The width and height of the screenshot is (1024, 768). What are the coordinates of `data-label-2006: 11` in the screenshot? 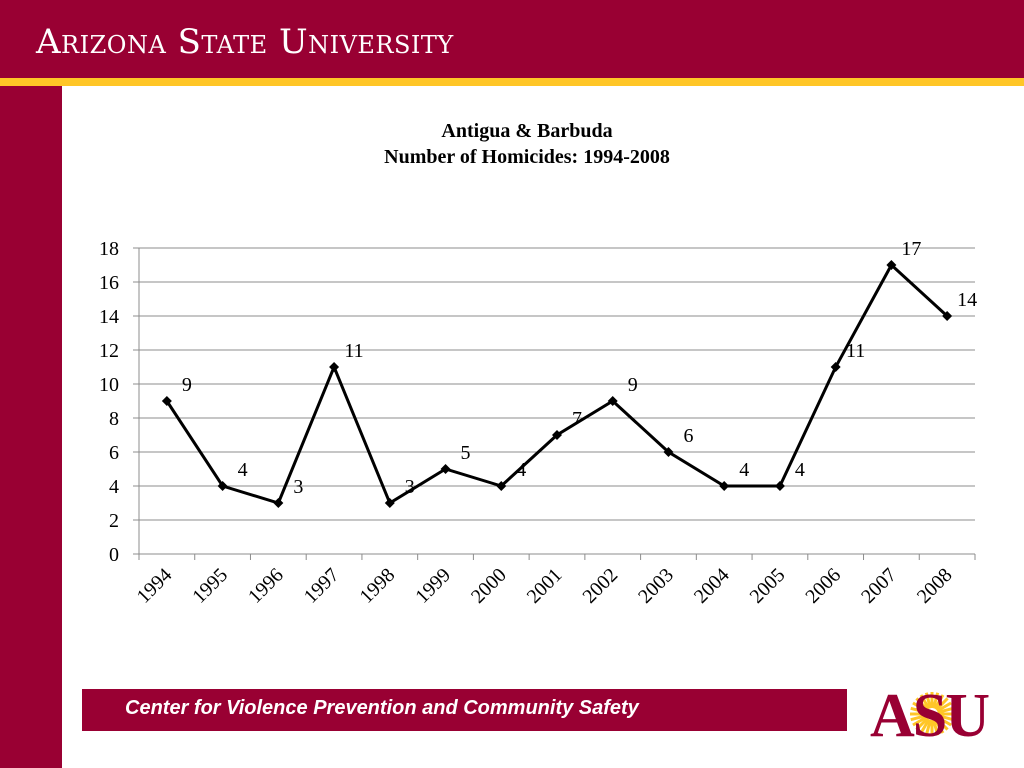 It's located at (855, 351).